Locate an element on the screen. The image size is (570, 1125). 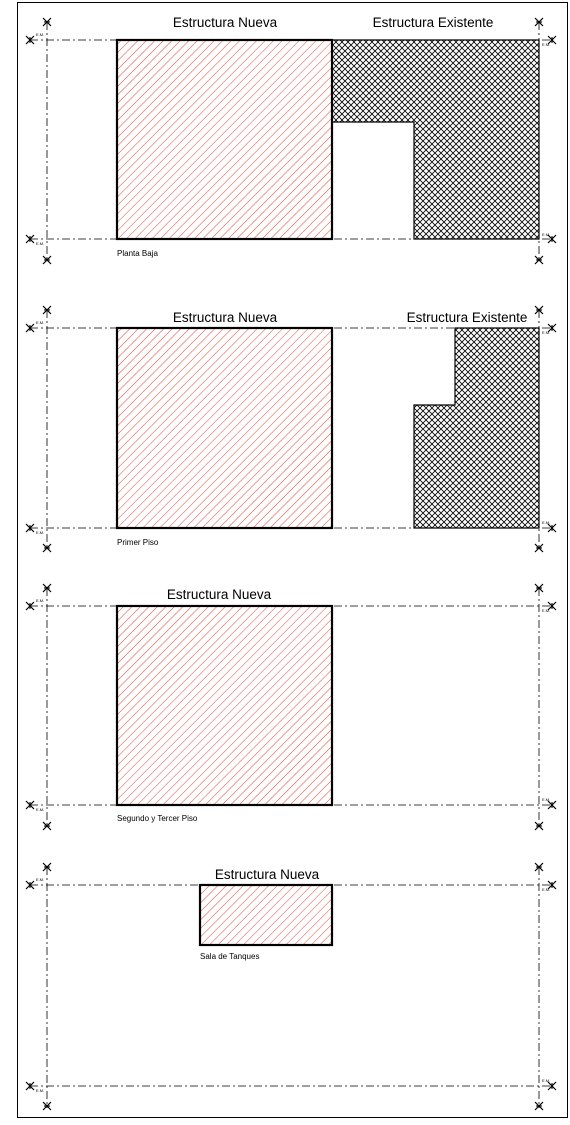
floor-caption: Segundo y Tercer Piso is located at coordinates (157, 818).